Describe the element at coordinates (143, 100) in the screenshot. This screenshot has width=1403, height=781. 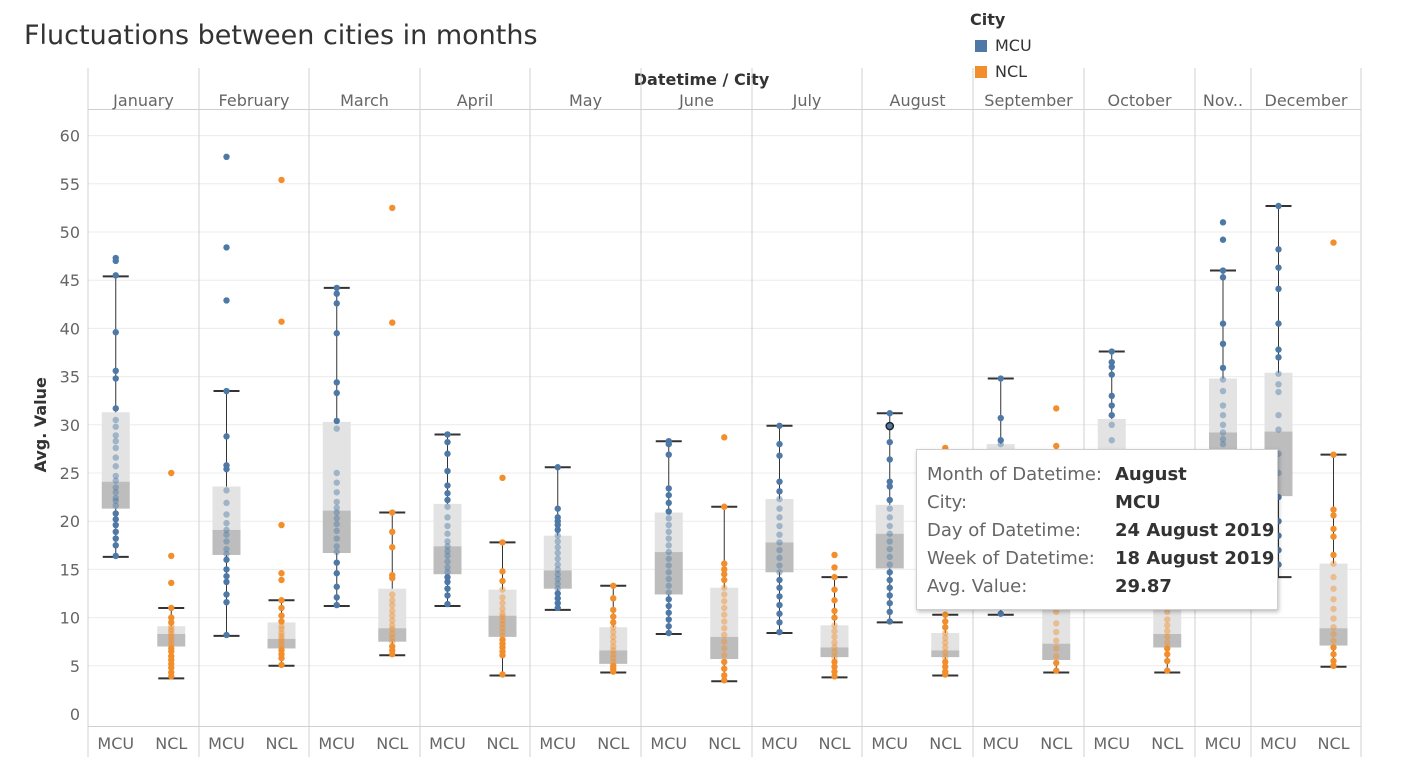
I see `month-header-0: January` at that location.